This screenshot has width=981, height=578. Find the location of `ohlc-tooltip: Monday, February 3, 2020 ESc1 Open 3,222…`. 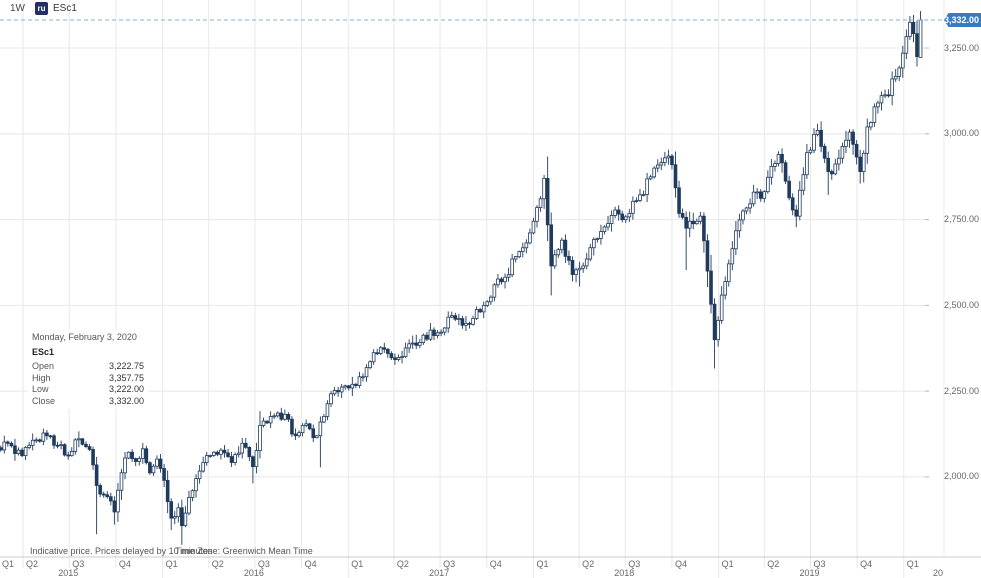

ohlc-tooltip: Monday, February 3, 2020 ESc1 Open 3,222… is located at coordinates (88, 369).